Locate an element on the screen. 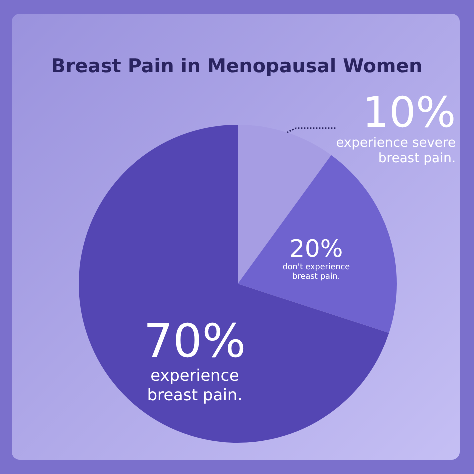 Image resolution: width=474 pixels, height=474 pixels. slice-label: experience severe breast pain. is located at coordinates (396, 151).